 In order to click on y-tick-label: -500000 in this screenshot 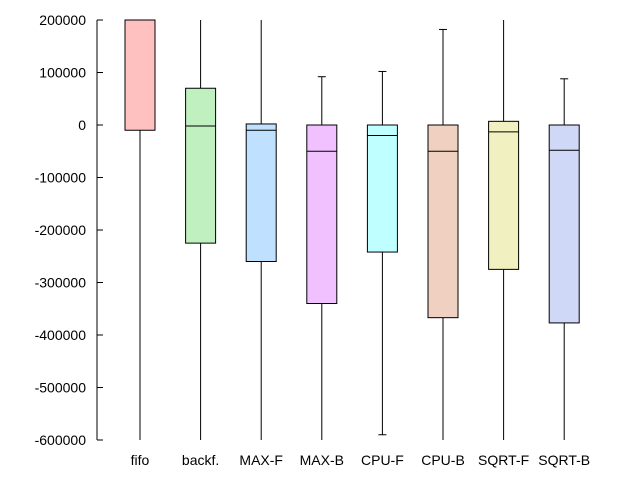, I will do `click(61, 388)`.